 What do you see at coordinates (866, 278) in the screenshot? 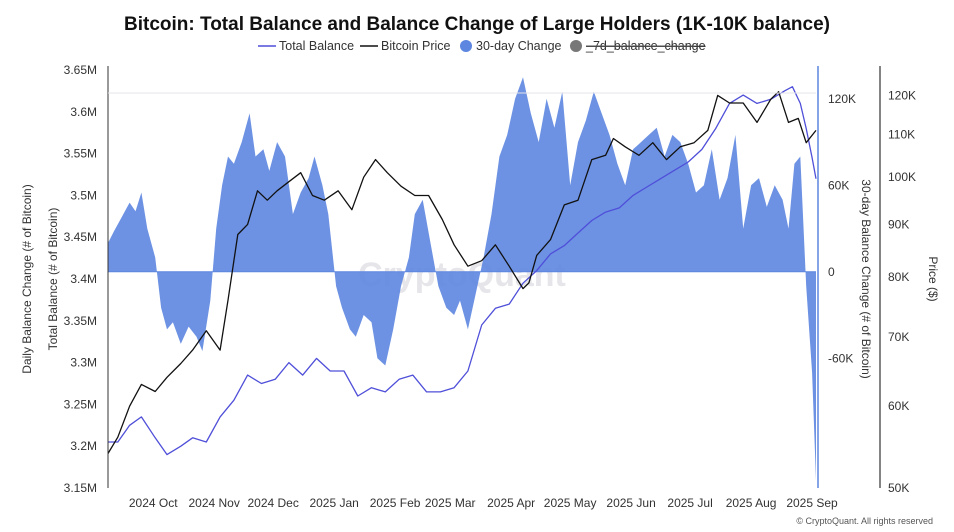
I see `y-change-axis-label: 30-day Balance Change (# of Bitcoin)` at bounding box center [866, 278].